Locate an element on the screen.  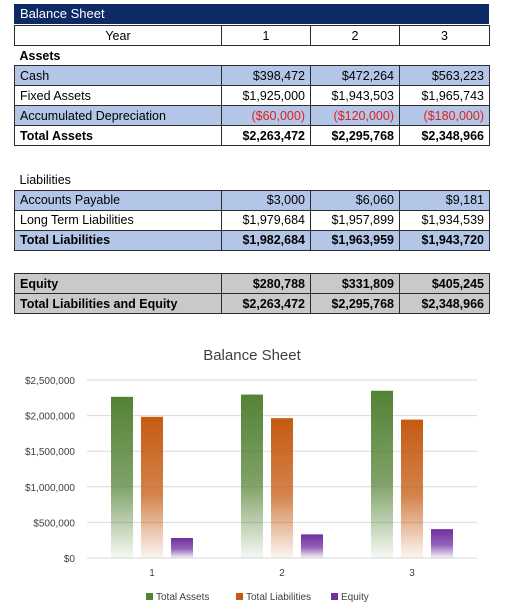
chart-title: Balance Sheet is located at coordinates (252, 355).